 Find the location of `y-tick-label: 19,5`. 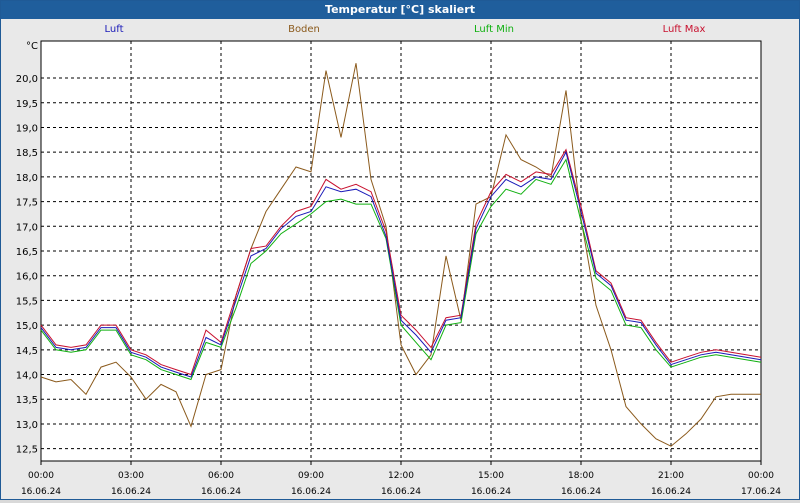

y-tick-label: 19,5 is located at coordinates (27, 104).